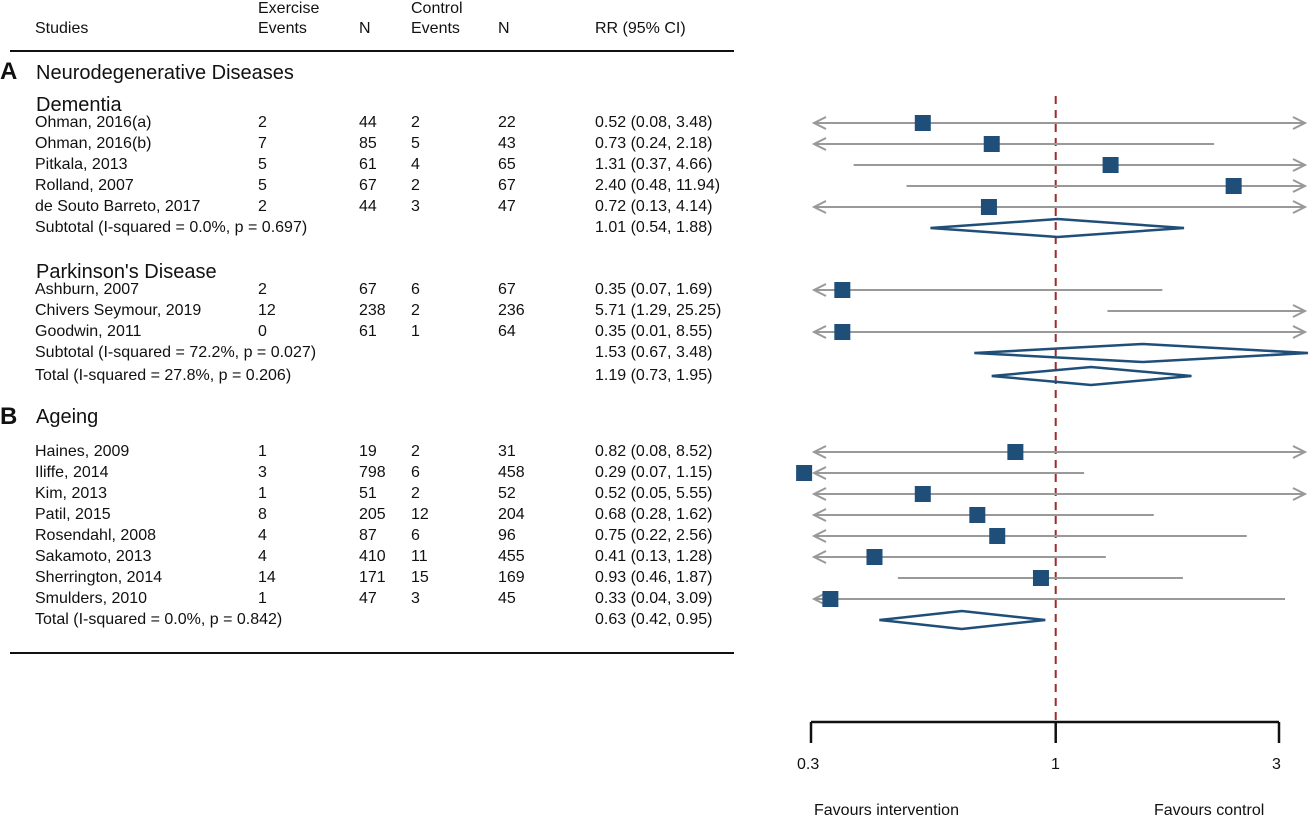 The image size is (1310, 820). Describe the element at coordinates (511, 514) in the screenshot. I see `control-n: 204` at that location.